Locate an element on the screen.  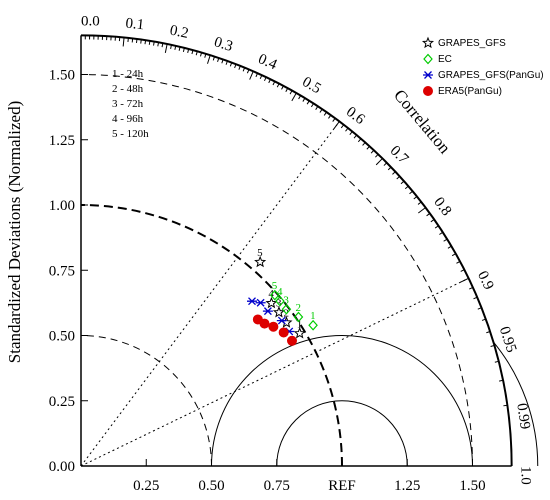
std-tick-label-bottom: 1.25 is located at coordinates (407, 486).